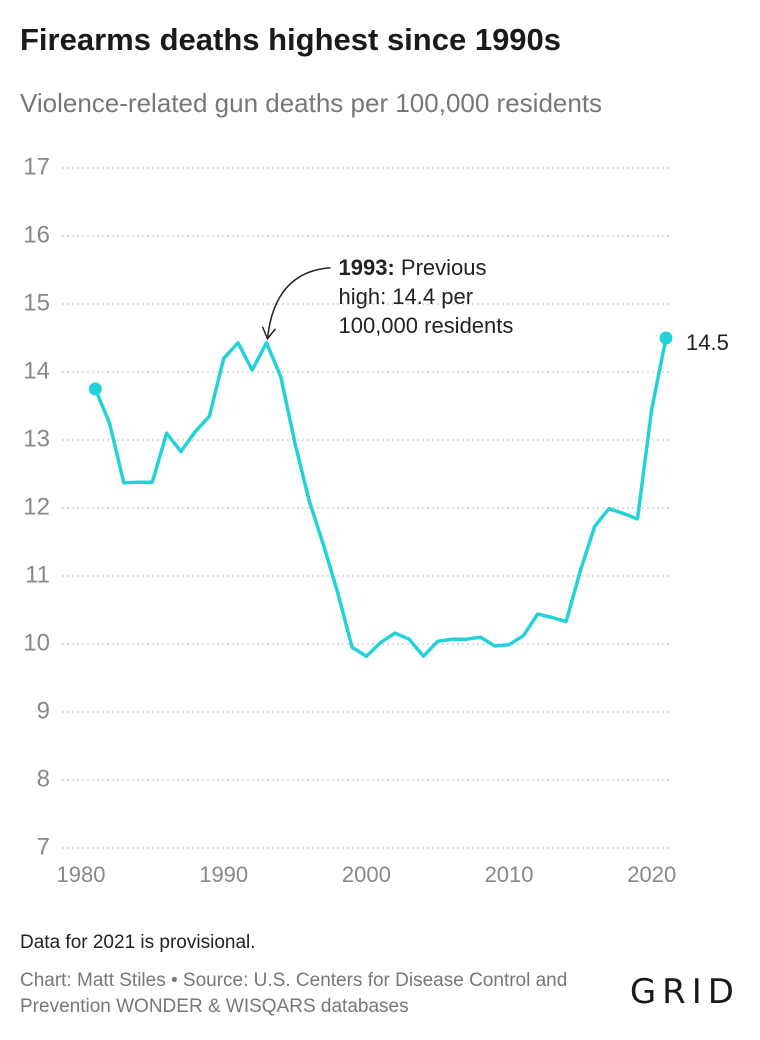 The width and height of the screenshot is (760, 1040). What do you see at coordinates (36, 166) in the screenshot?
I see `y-tick-label: 17` at bounding box center [36, 166].